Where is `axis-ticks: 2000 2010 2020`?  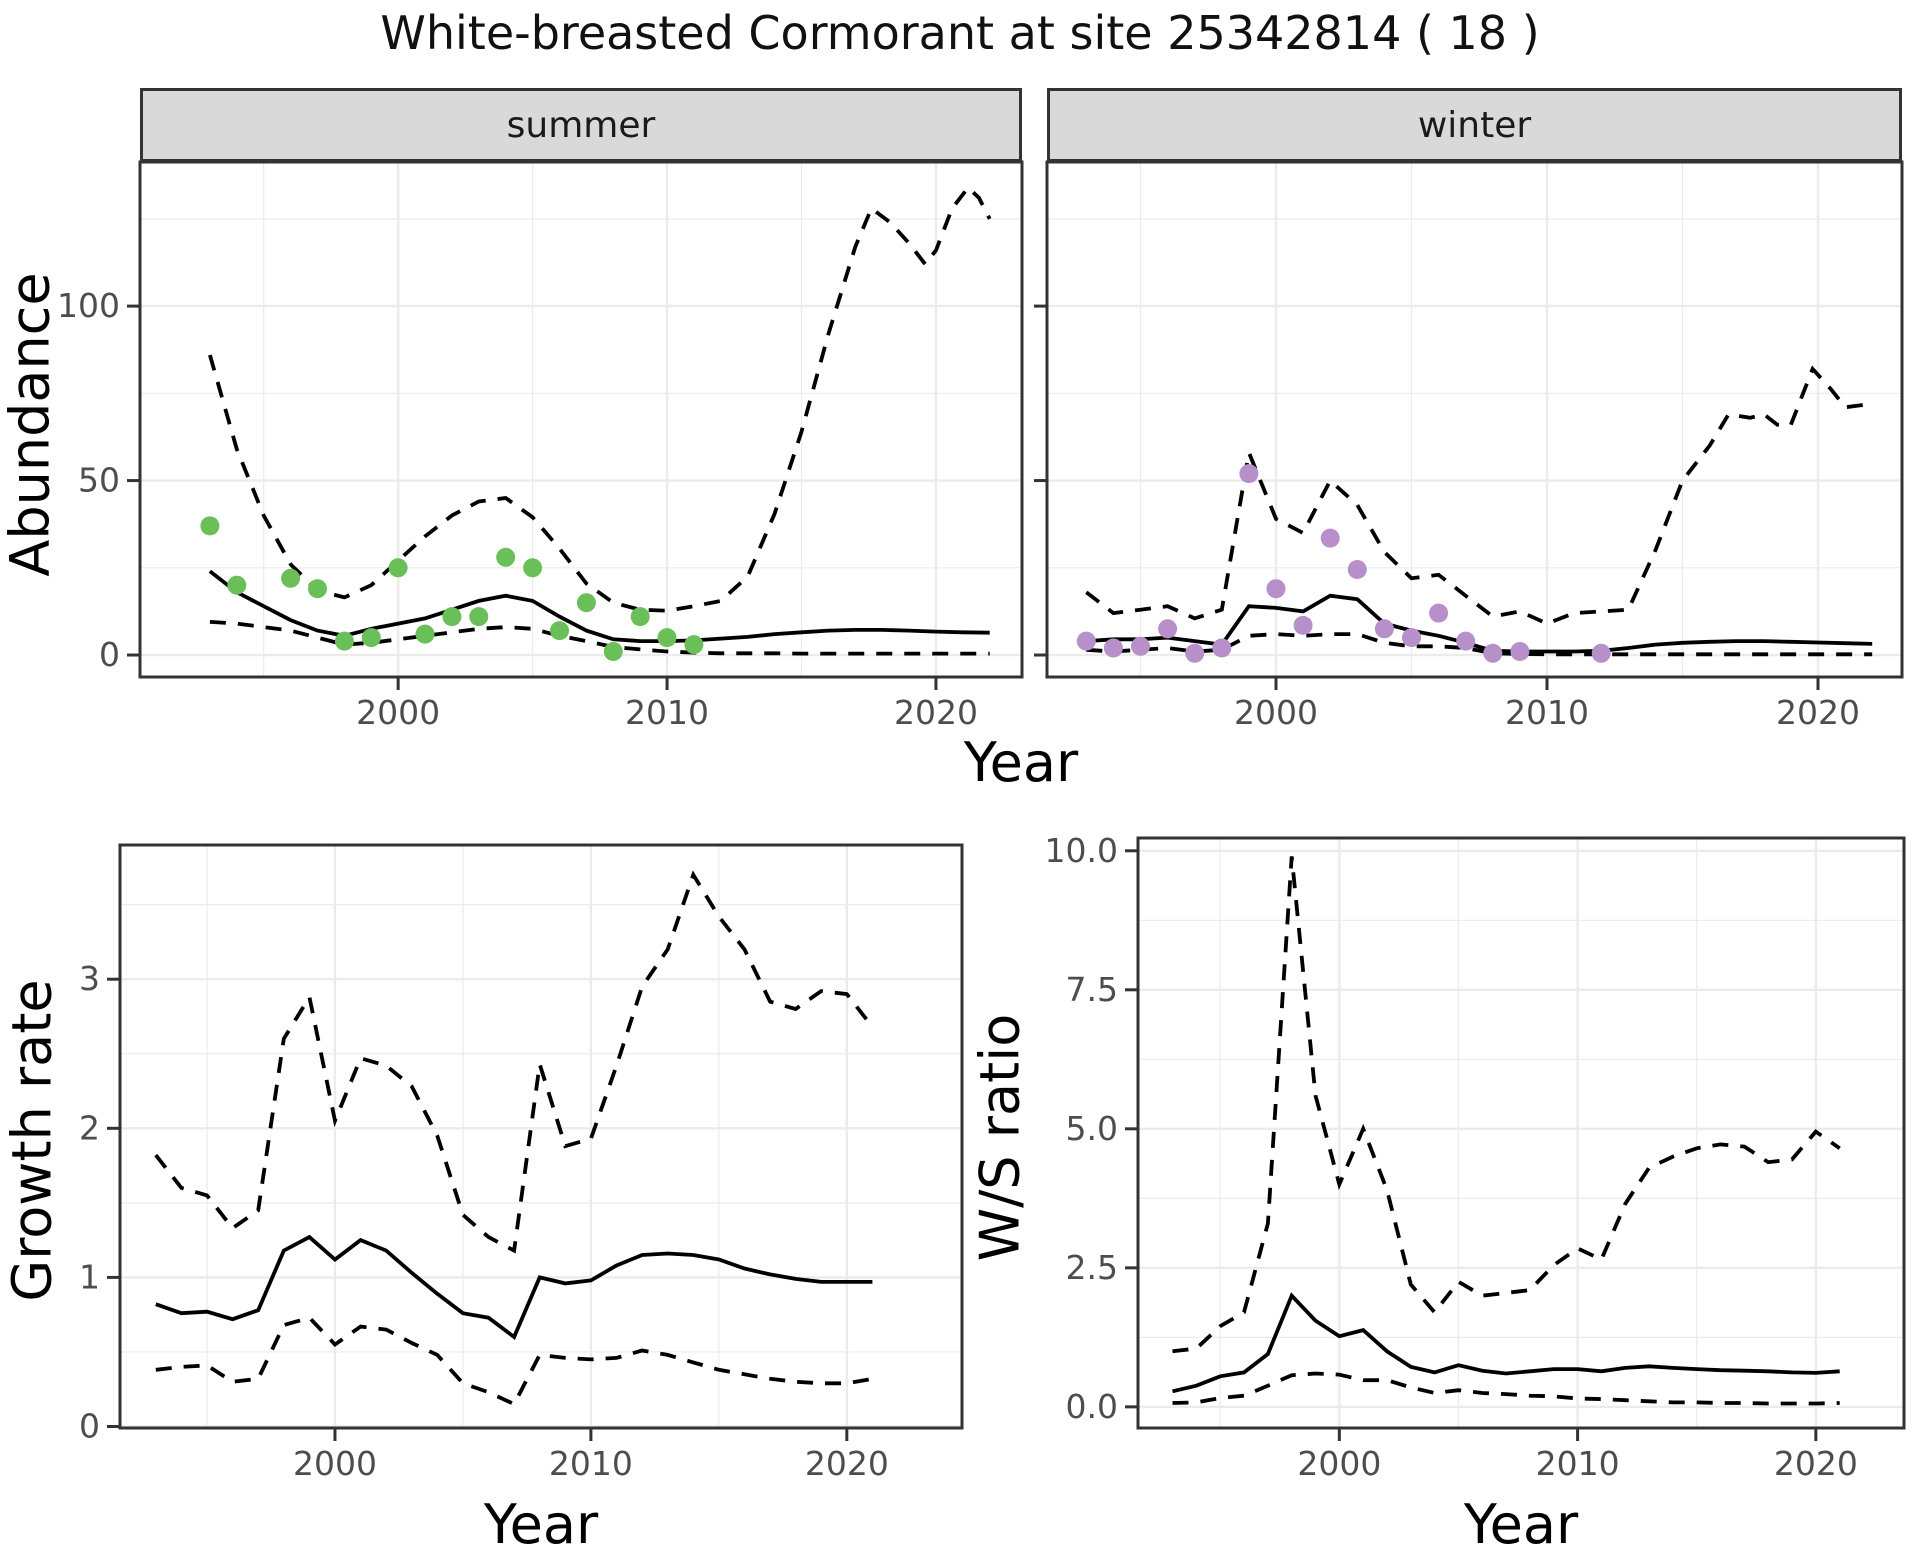
axis-ticks: 2000 2010 2020 is located at coordinates (1447, 518).